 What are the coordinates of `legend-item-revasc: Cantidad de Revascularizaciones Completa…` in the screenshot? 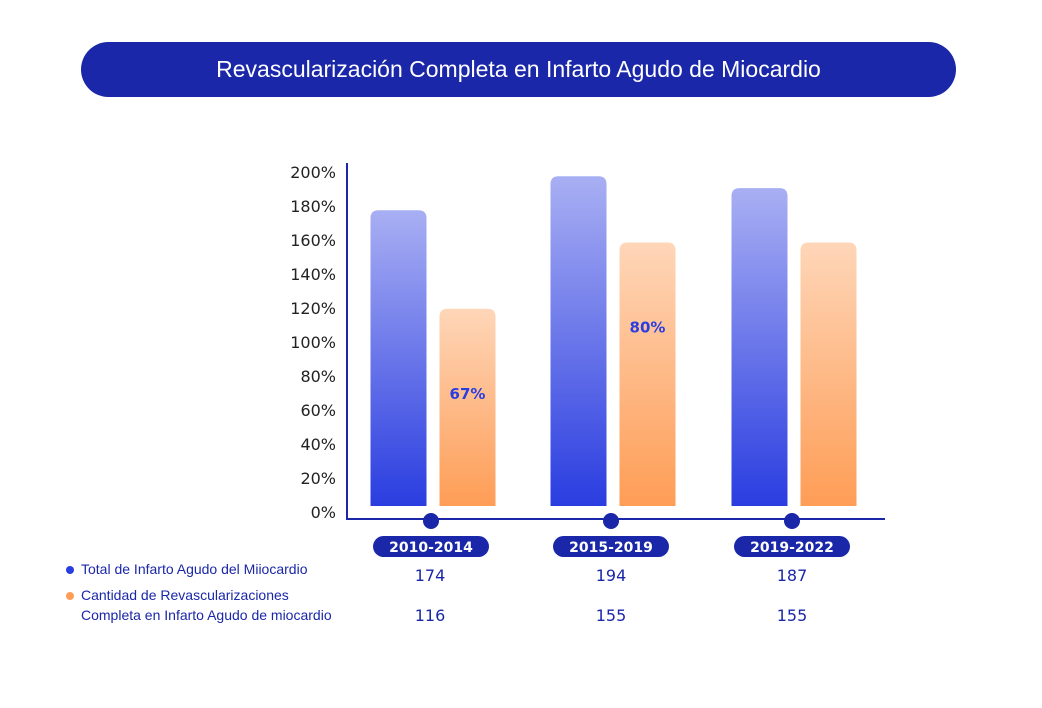 It's located at (199, 605).